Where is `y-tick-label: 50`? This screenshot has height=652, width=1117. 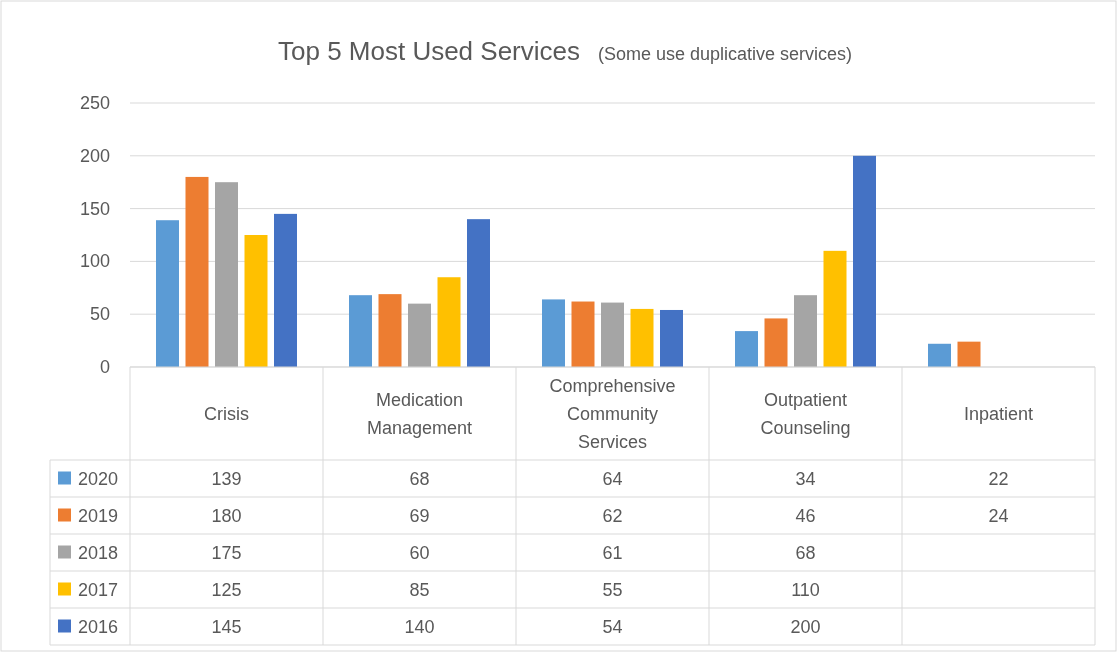
y-tick-label: 50 is located at coordinates (99, 314).